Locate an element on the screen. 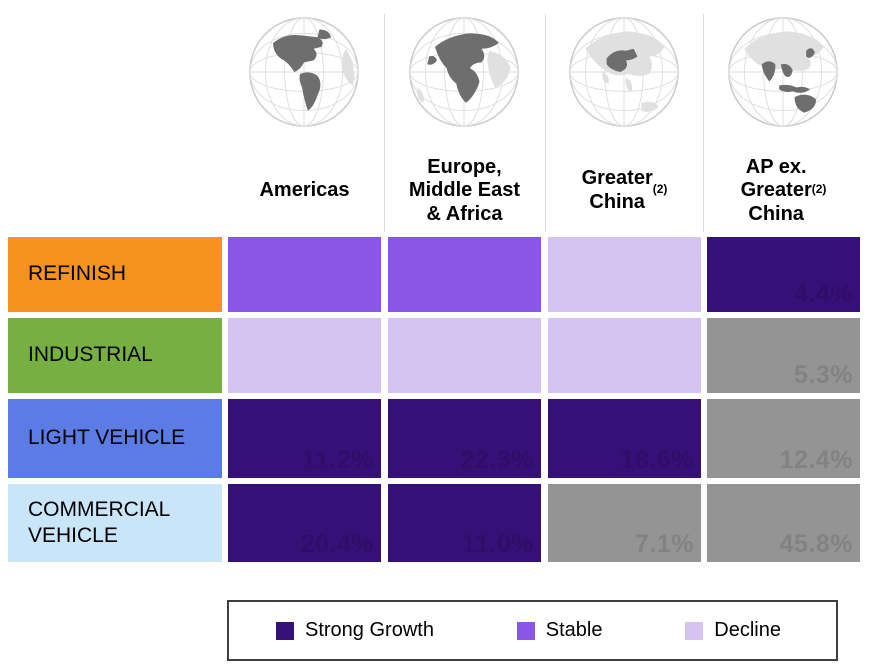 Image resolution: width=877 pixels, height=669 pixels. row-label-light-vehicle: LIGHT VEHICLE is located at coordinates (115, 438).